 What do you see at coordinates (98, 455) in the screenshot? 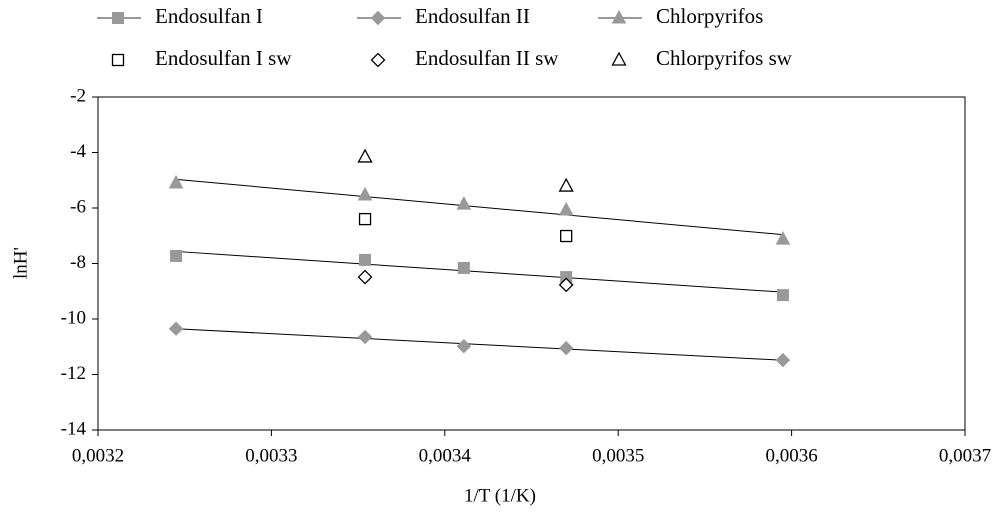
I see `x-tick-label: 0,0032` at bounding box center [98, 455].